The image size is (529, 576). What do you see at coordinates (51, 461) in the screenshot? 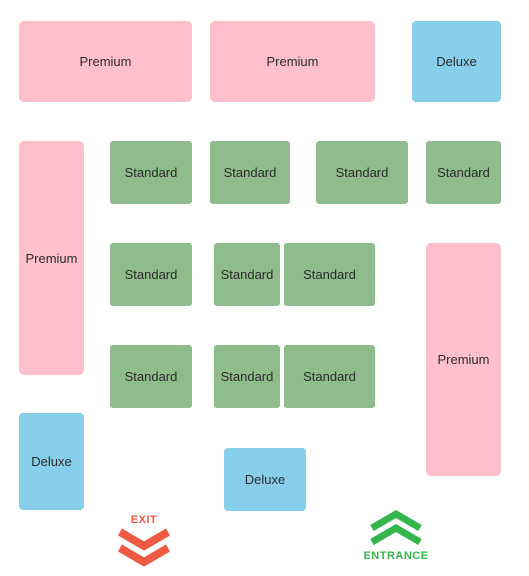
I see `booth-deluxe-2: Deluxe` at bounding box center [51, 461].